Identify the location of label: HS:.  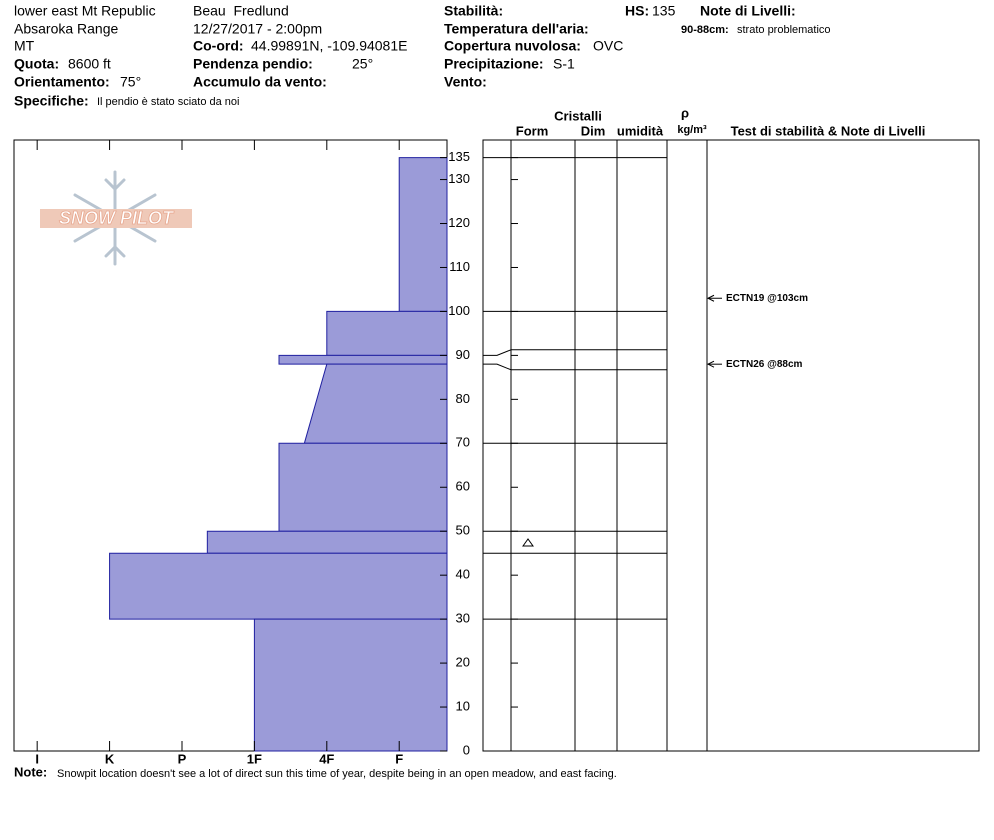
(637, 11).